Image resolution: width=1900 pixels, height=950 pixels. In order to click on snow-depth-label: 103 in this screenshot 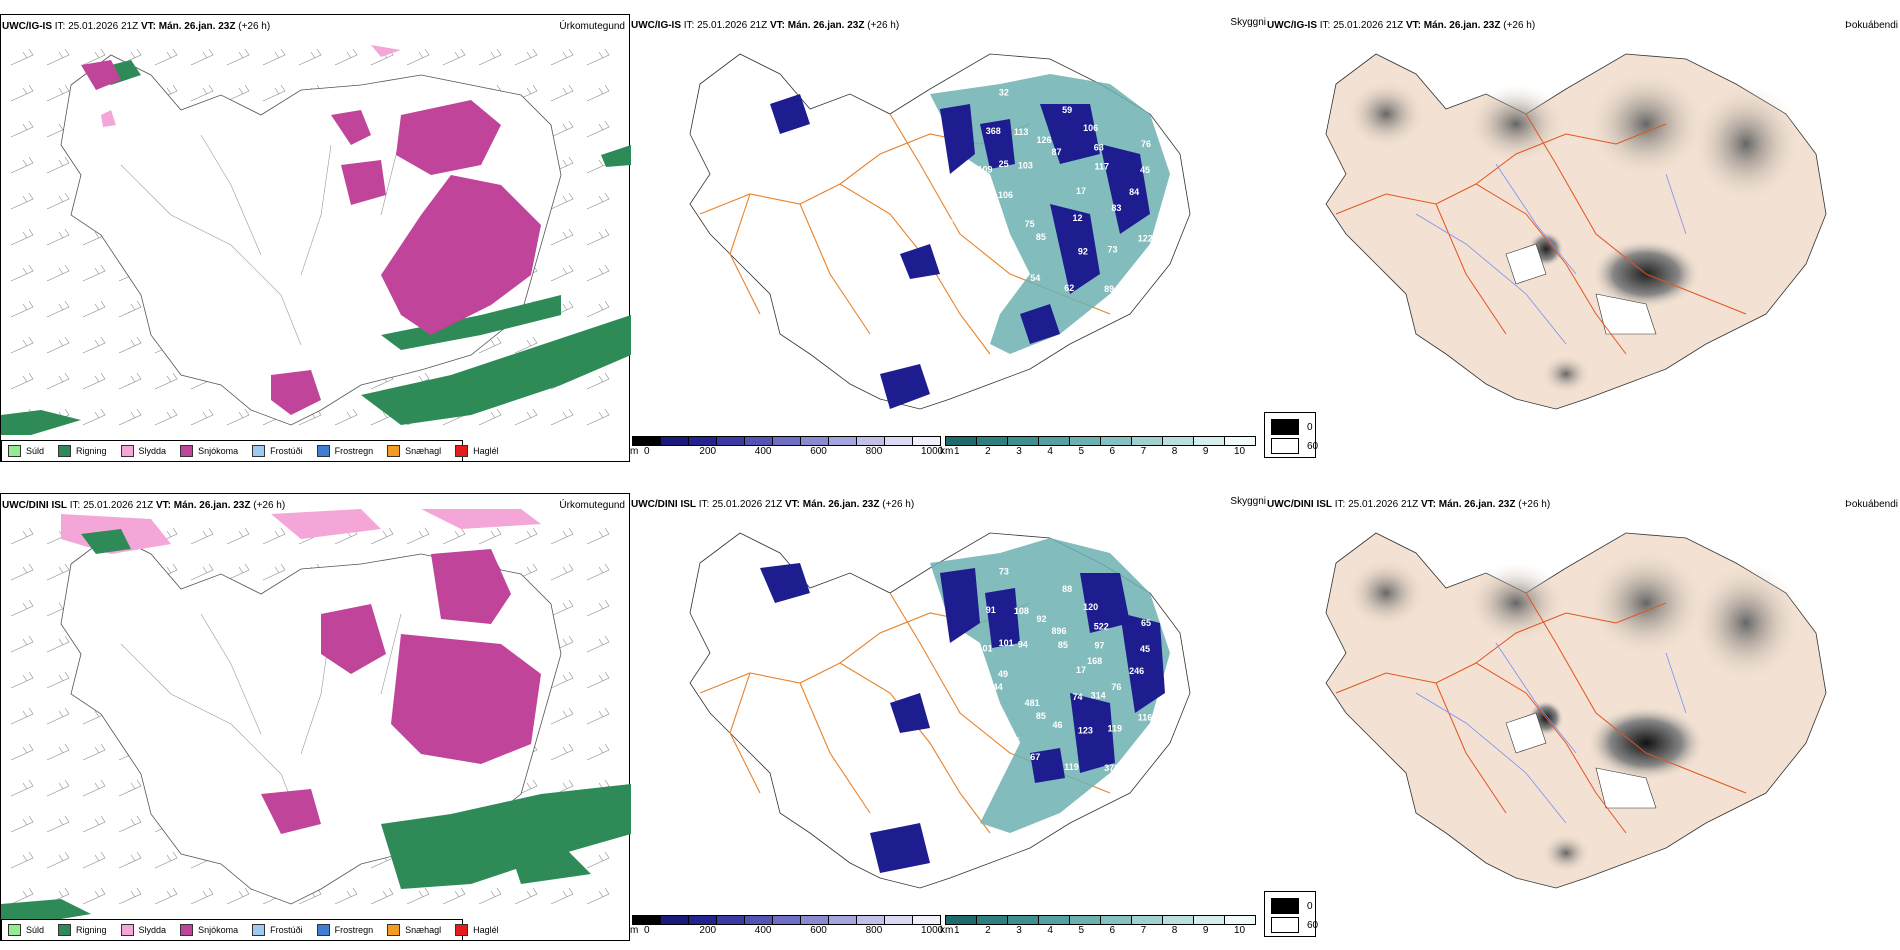, I will do `click(1025, 165)`.